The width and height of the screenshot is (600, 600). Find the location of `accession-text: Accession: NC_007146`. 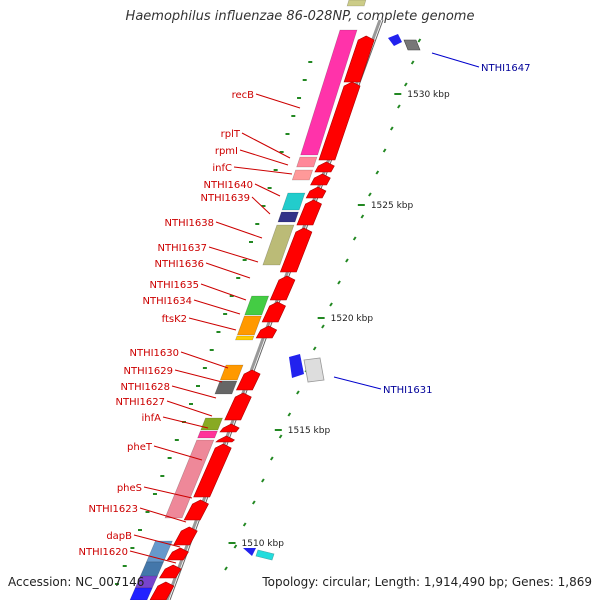

accession-text: Accession: NC_007146 is located at coordinates (76, 582).